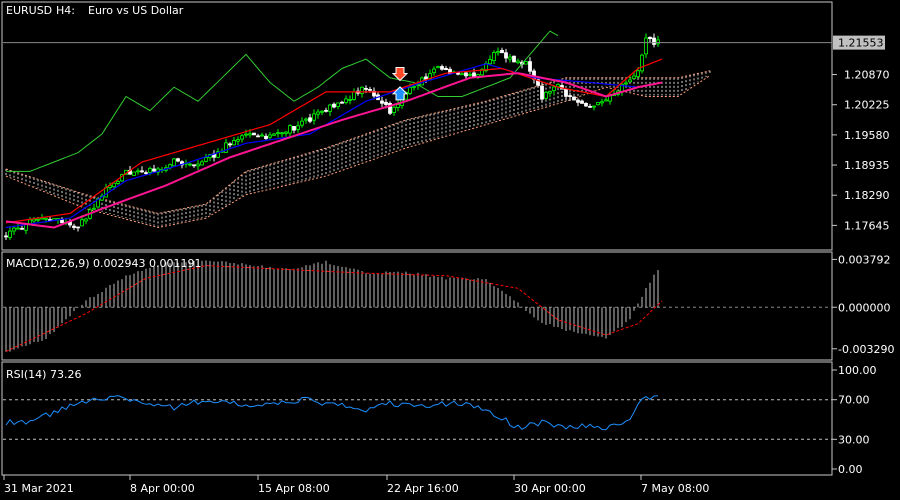 The image size is (900, 500). Describe the element at coordinates (400, 83) in the screenshot. I see `trade-signal-arrows` at that location.